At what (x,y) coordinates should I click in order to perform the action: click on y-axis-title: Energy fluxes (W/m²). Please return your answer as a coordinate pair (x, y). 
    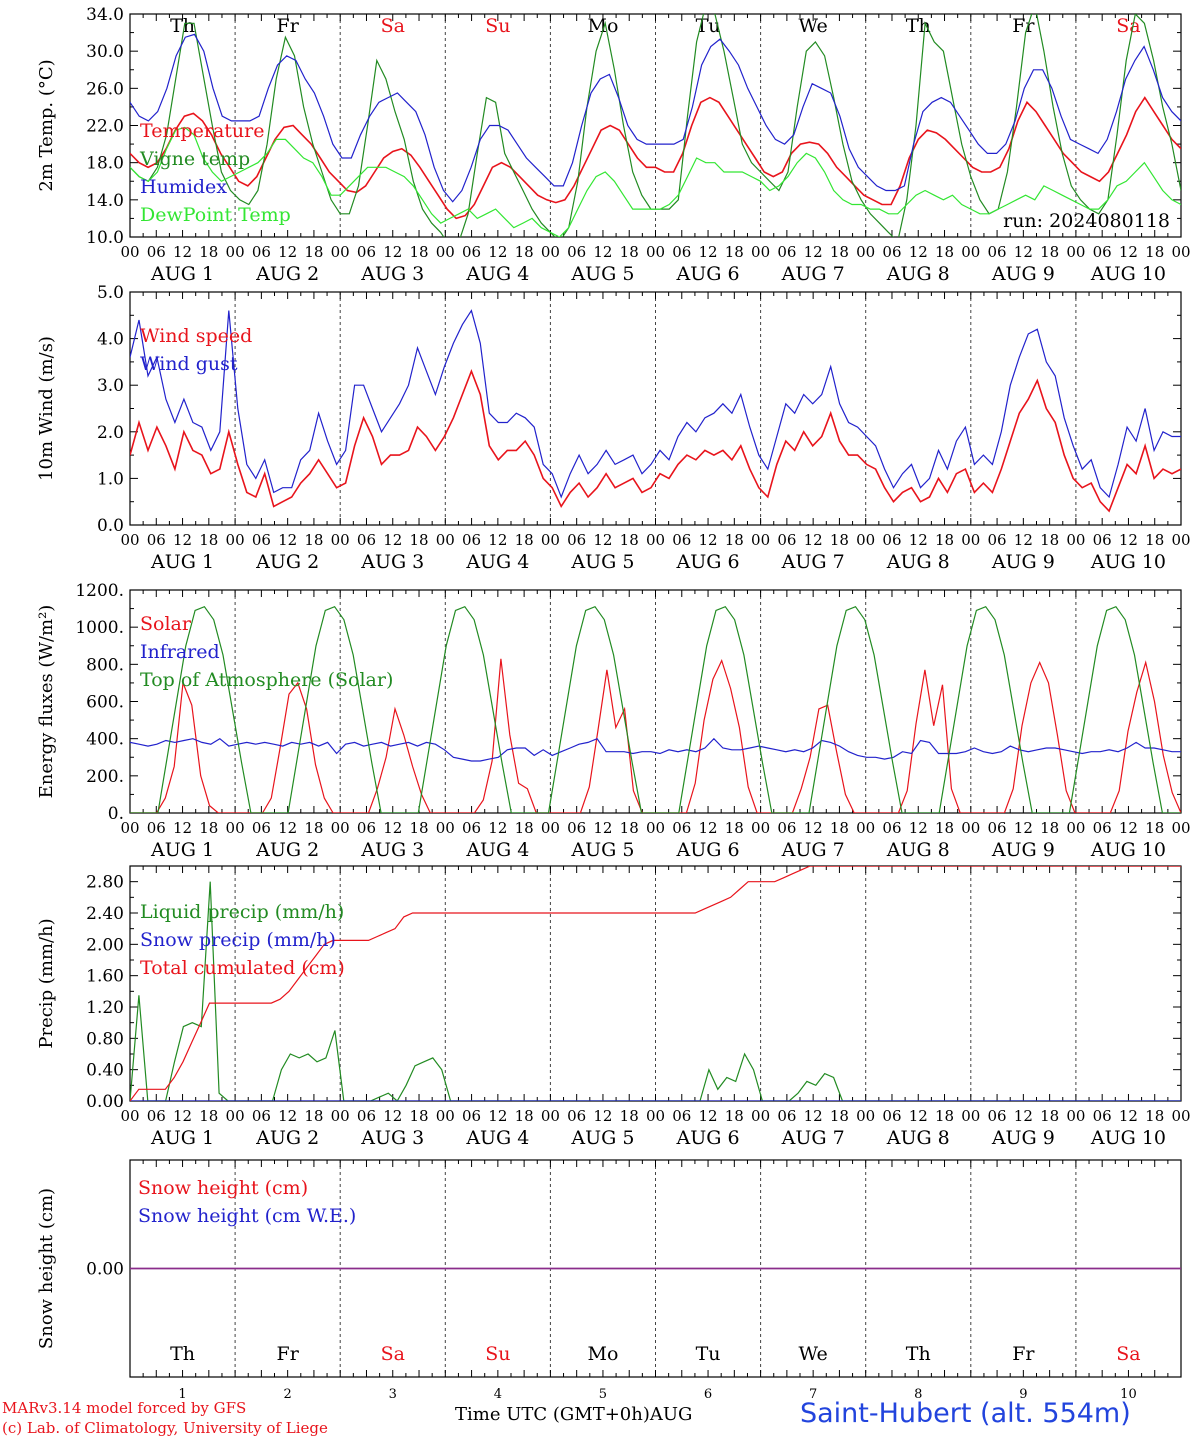
    Looking at the image, I should click on (46, 702).